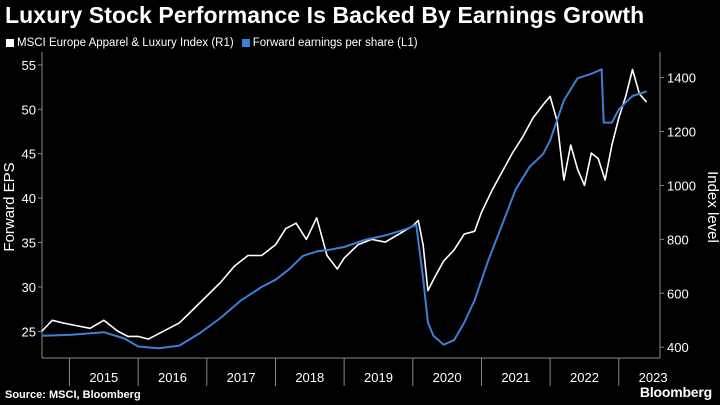 This screenshot has height=405, width=720. Describe the element at coordinates (447, 377) in the screenshot. I see `x-tick-label: 2020` at that location.